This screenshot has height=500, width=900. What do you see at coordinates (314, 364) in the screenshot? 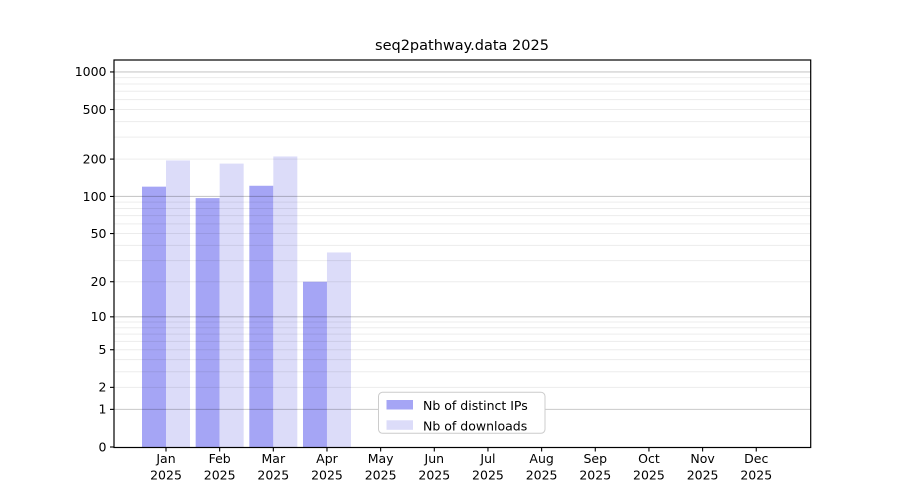
I see `bar-ips-apr` at bounding box center [314, 364].